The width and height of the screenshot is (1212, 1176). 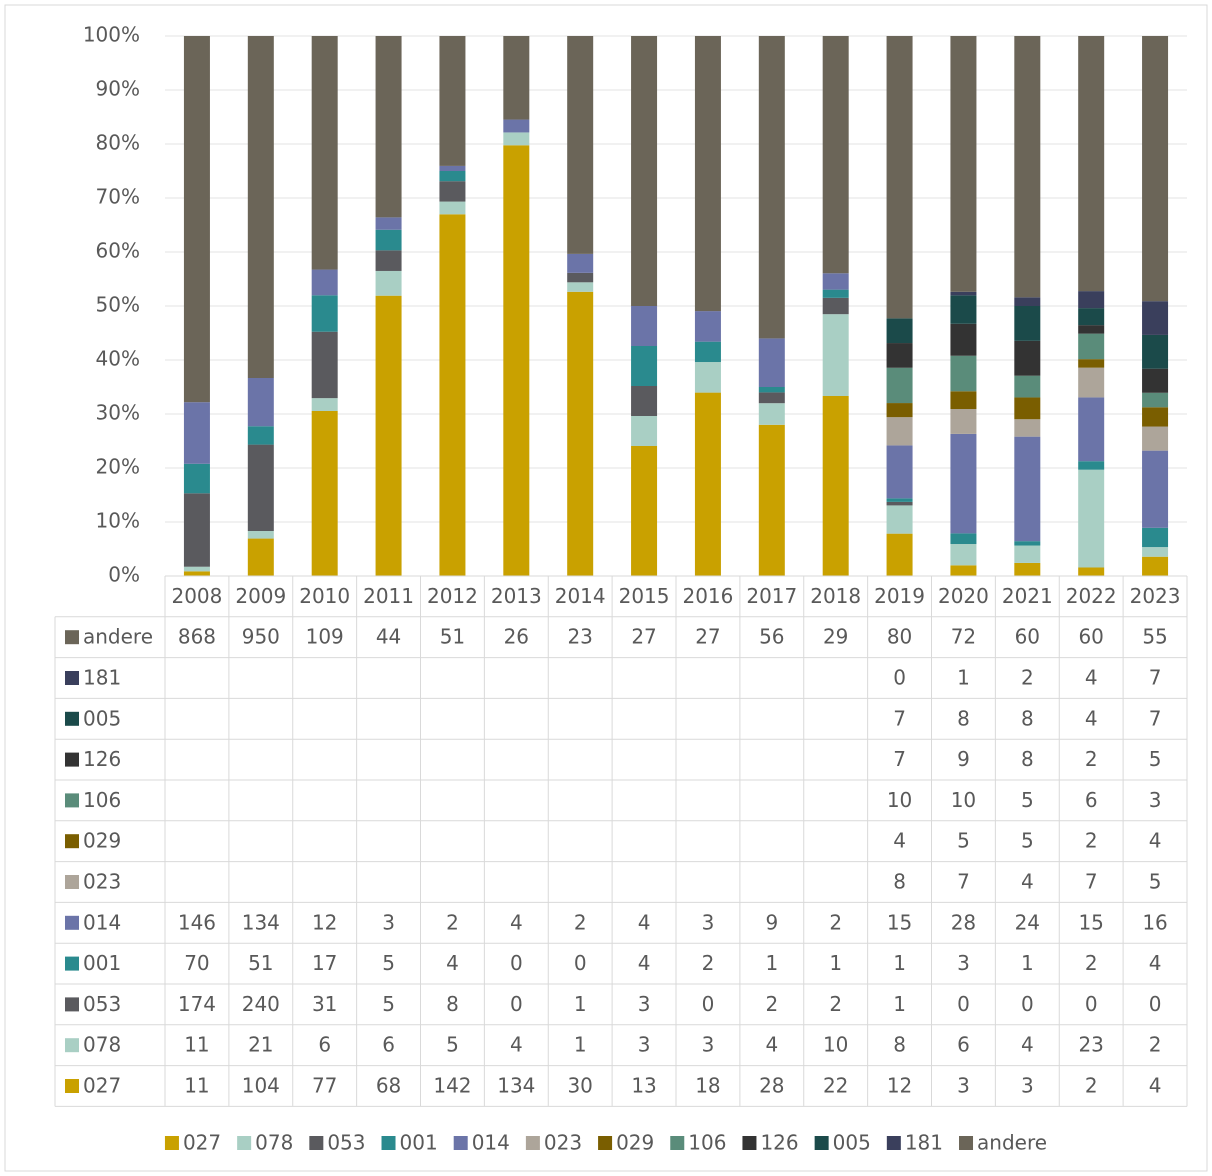 What do you see at coordinates (579, 637) in the screenshot?
I see `table-cell: 23` at bounding box center [579, 637].